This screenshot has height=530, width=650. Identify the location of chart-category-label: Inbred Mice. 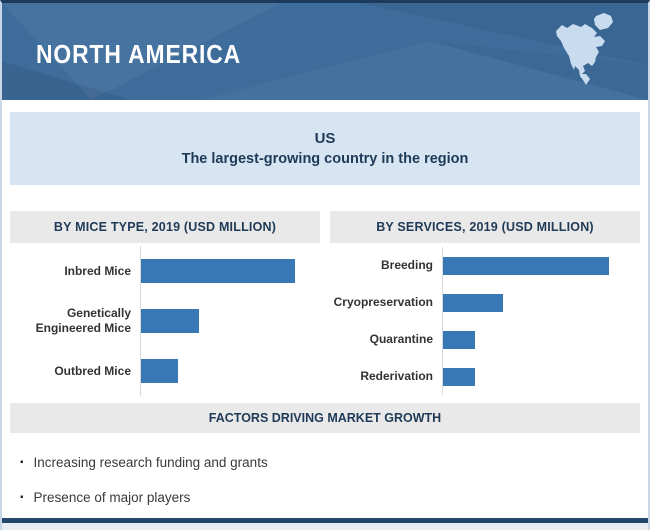
(97, 270).